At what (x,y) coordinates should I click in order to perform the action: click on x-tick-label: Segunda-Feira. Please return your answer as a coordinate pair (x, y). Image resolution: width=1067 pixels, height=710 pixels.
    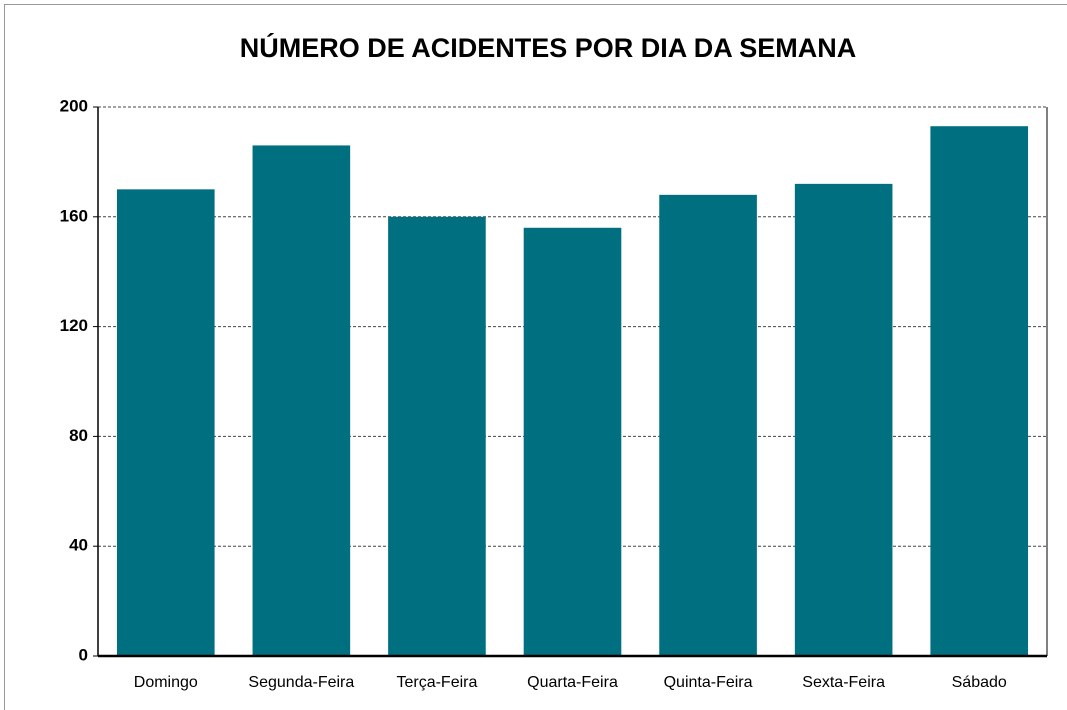
    Looking at the image, I should click on (301, 682).